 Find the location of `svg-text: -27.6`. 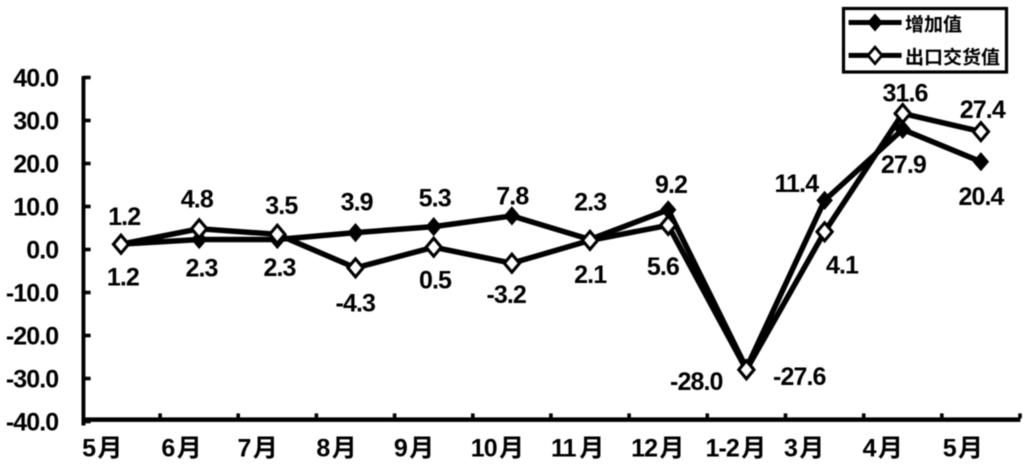

svg-text: -27.6 is located at coordinates (799, 377).